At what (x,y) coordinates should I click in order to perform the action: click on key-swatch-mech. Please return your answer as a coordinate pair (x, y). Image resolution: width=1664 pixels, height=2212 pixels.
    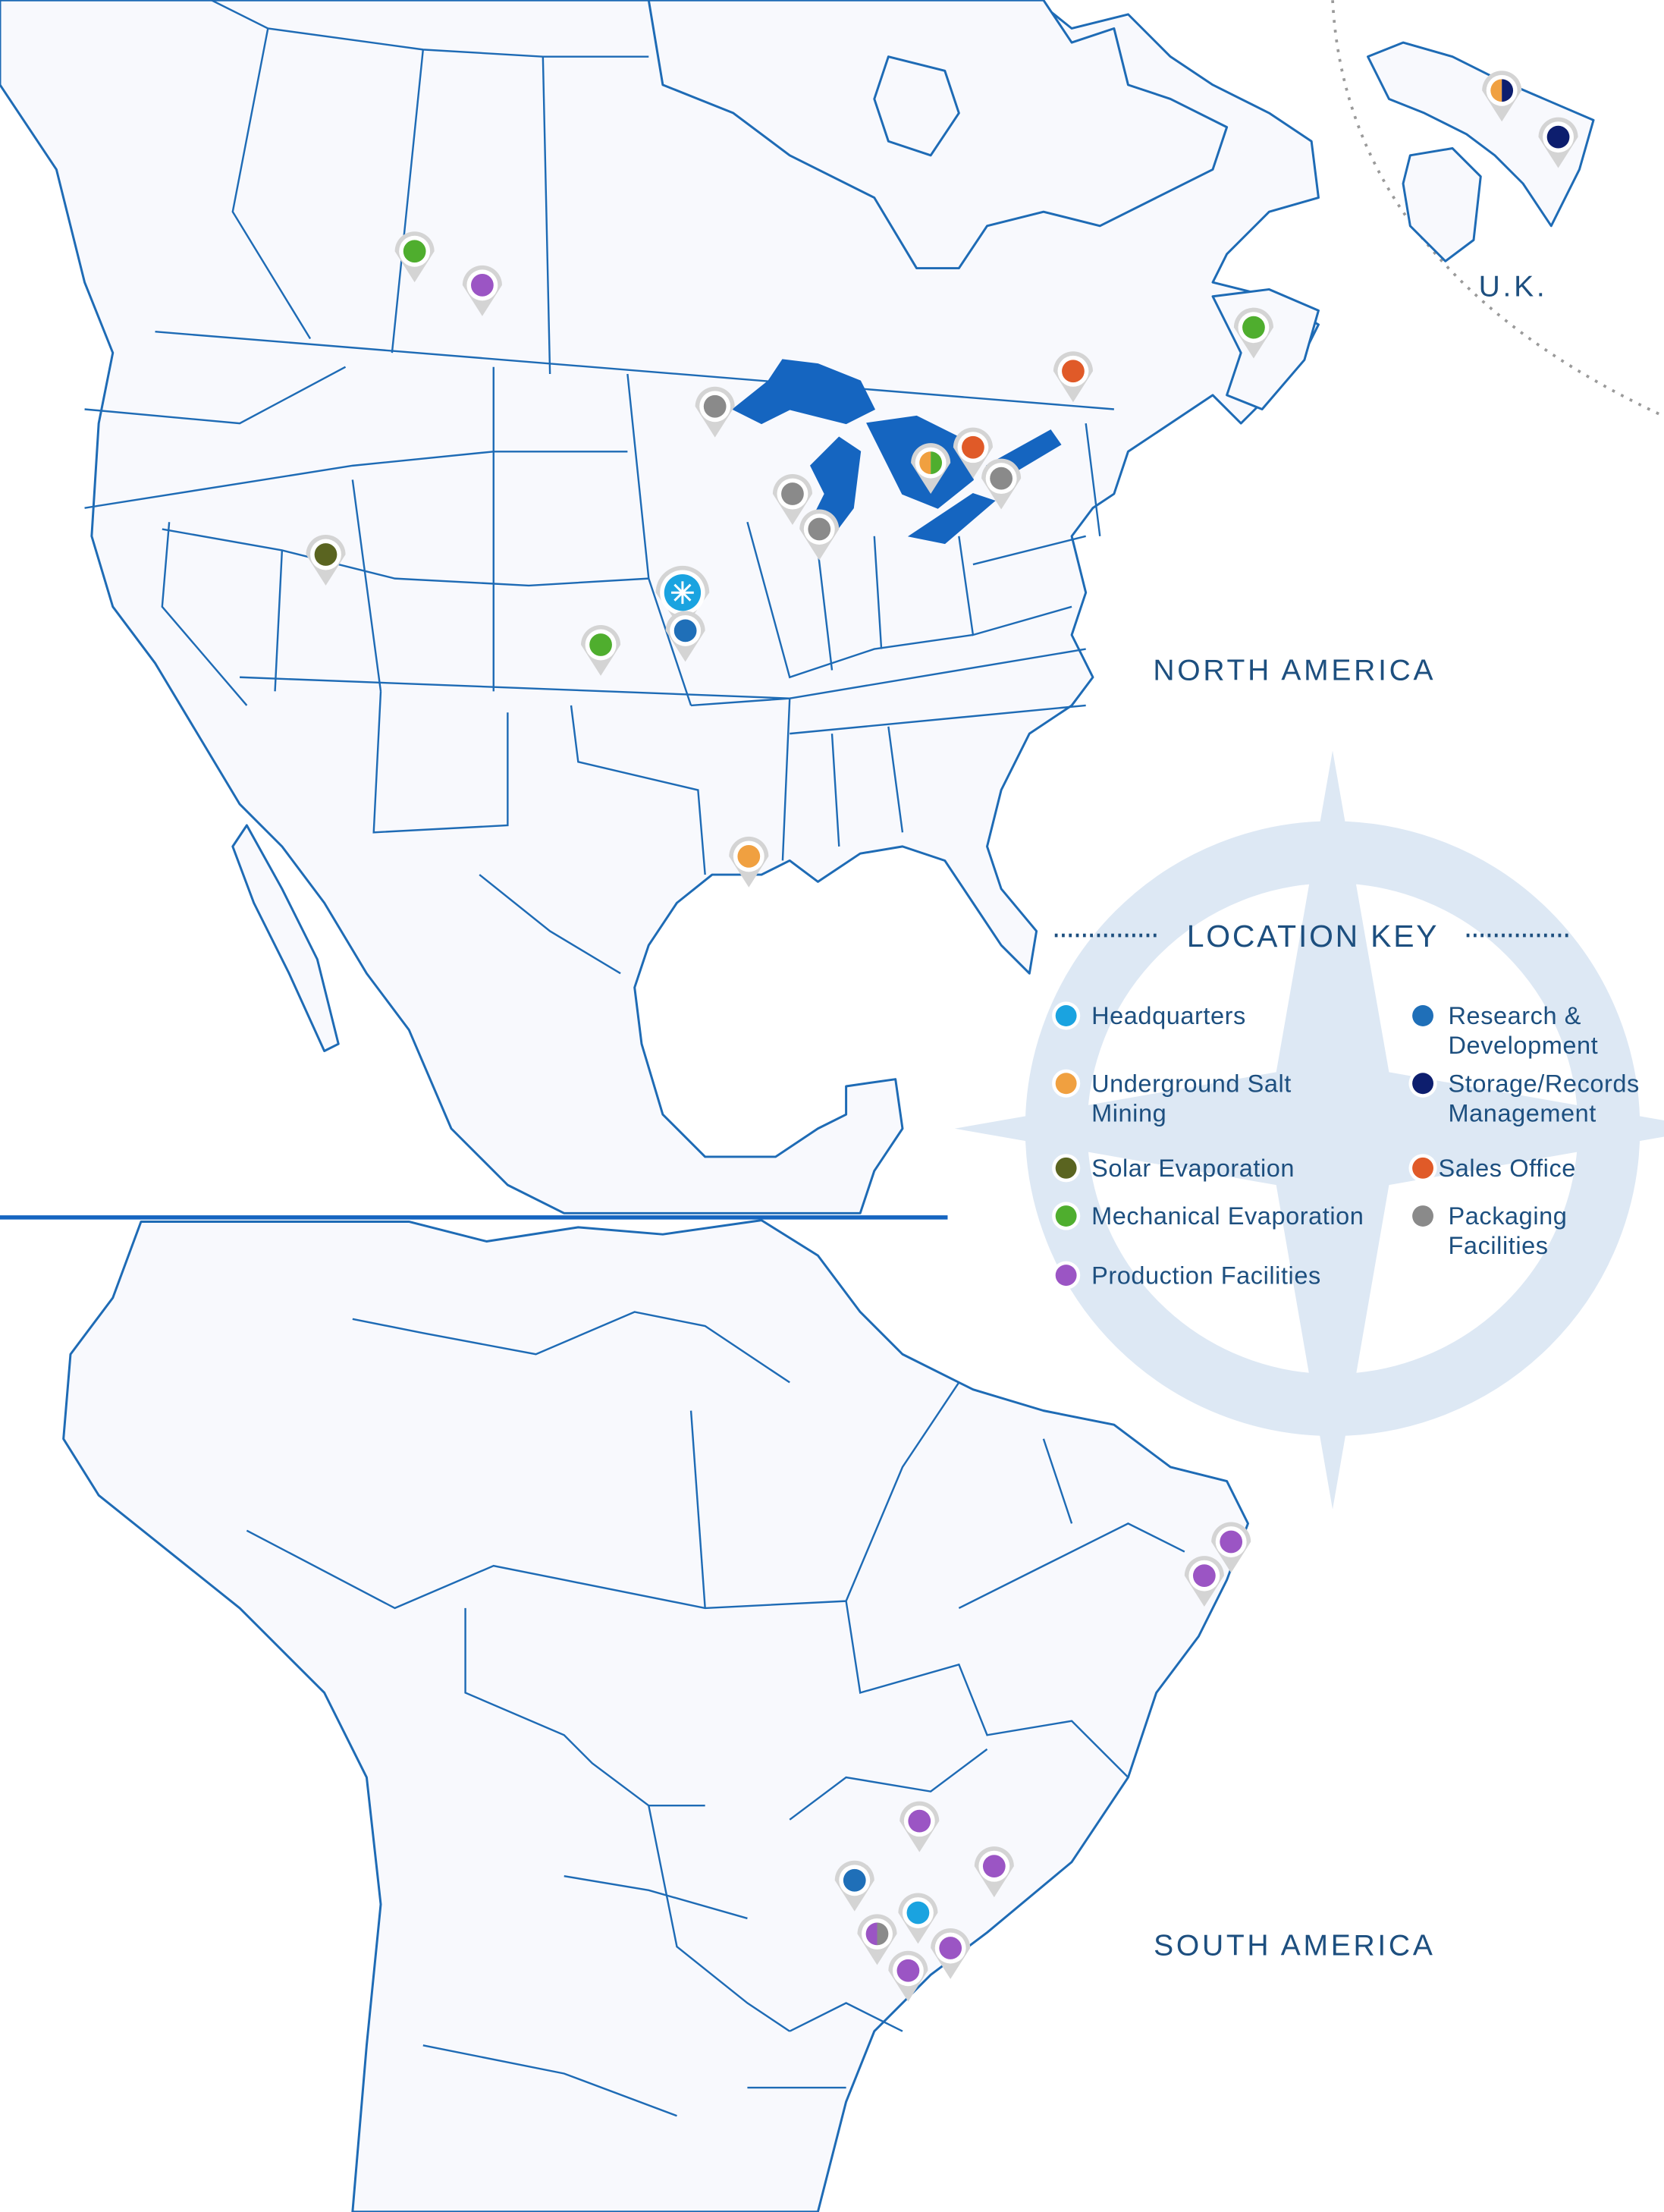
    Looking at the image, I should click on (1066, 1216).